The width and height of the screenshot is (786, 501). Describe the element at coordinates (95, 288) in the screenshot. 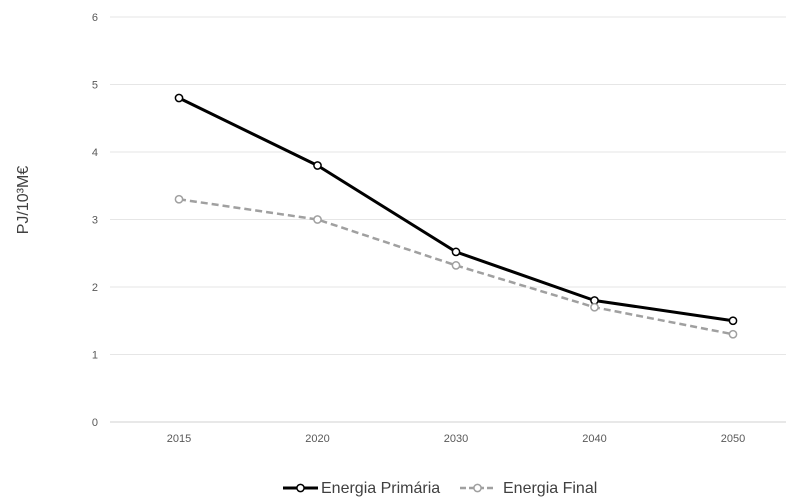

I see `y-tick-label: 2` at that location.